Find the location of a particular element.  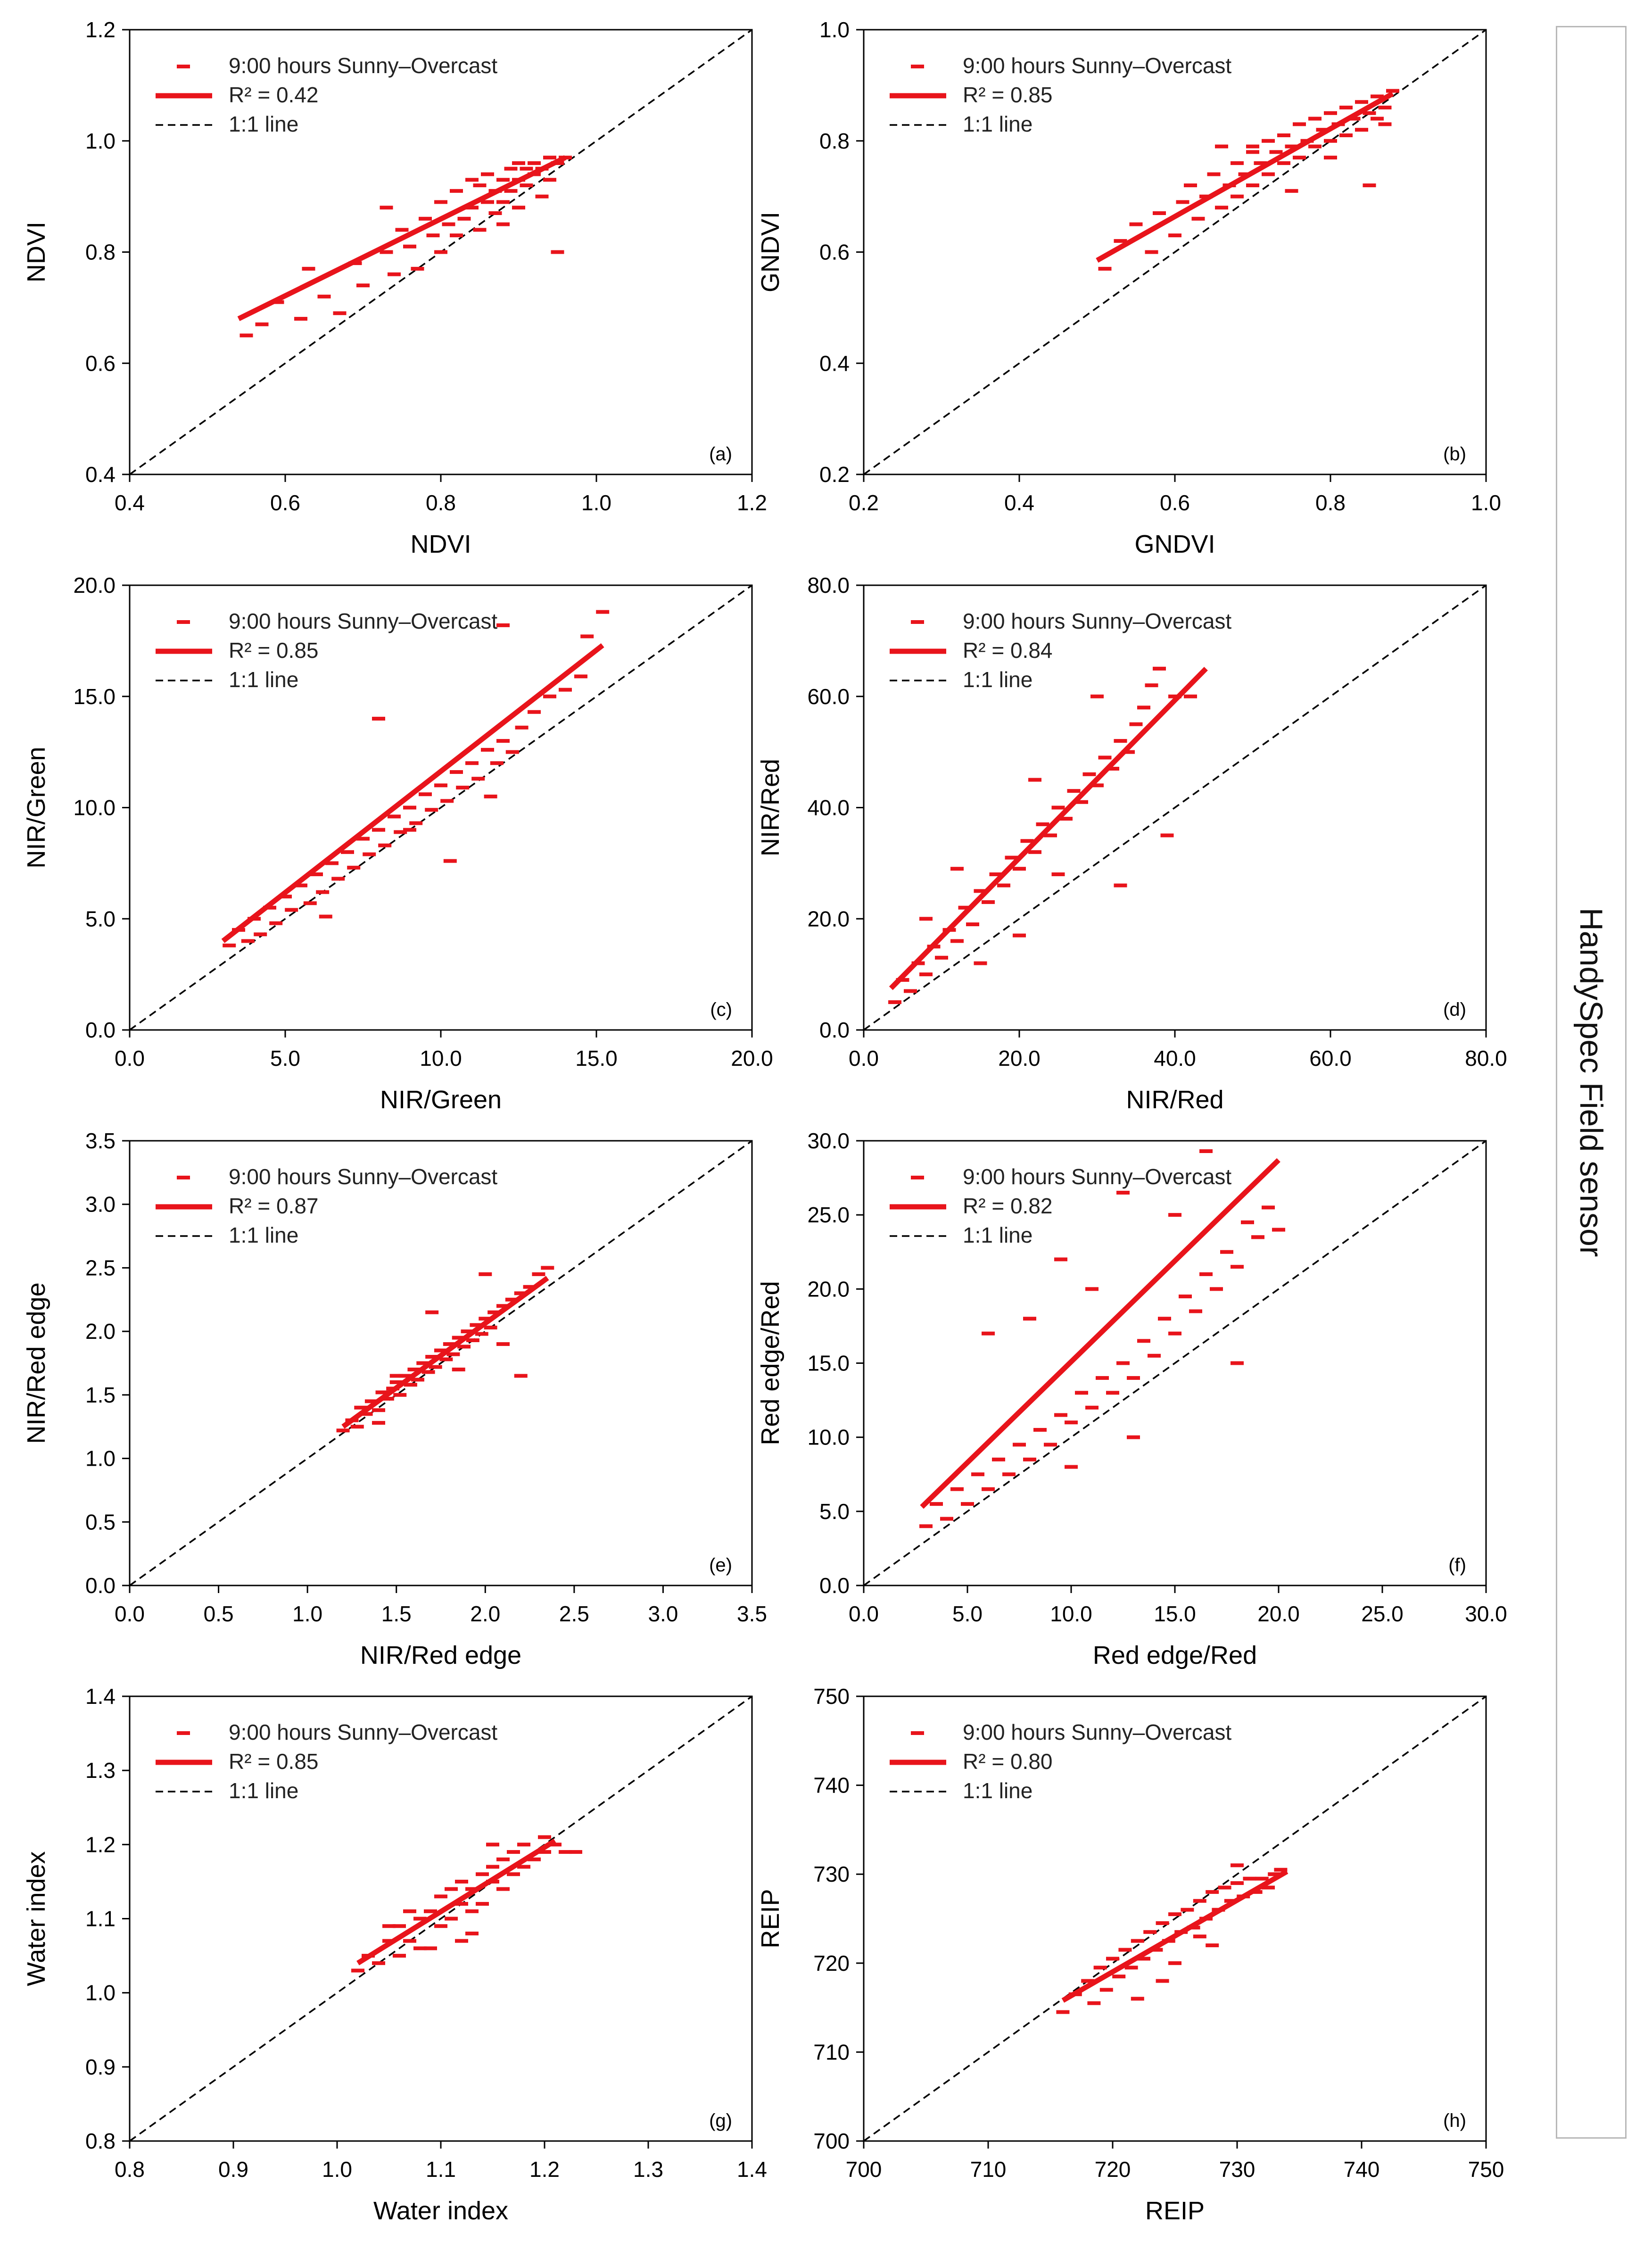

chart-h-y-axis-title: REIP is located at coordinates (770, 1919).